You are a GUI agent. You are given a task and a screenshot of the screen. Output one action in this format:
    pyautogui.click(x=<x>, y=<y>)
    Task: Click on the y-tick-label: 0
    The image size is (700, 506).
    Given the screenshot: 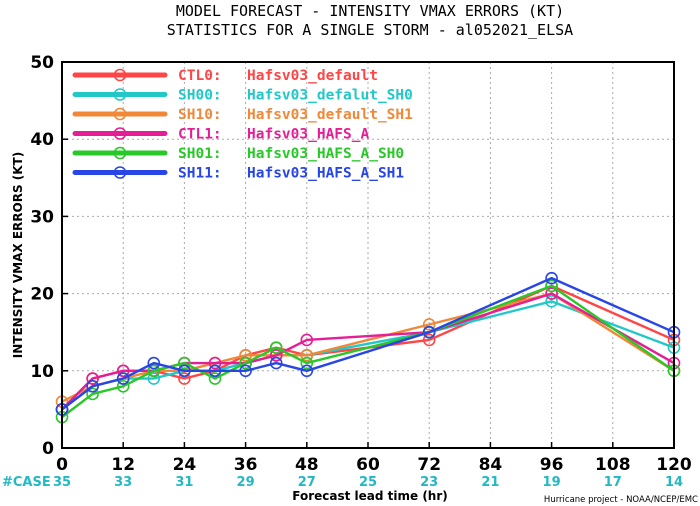 What is the action you would take?
    pyautogui.click(x=48, y=449)
    